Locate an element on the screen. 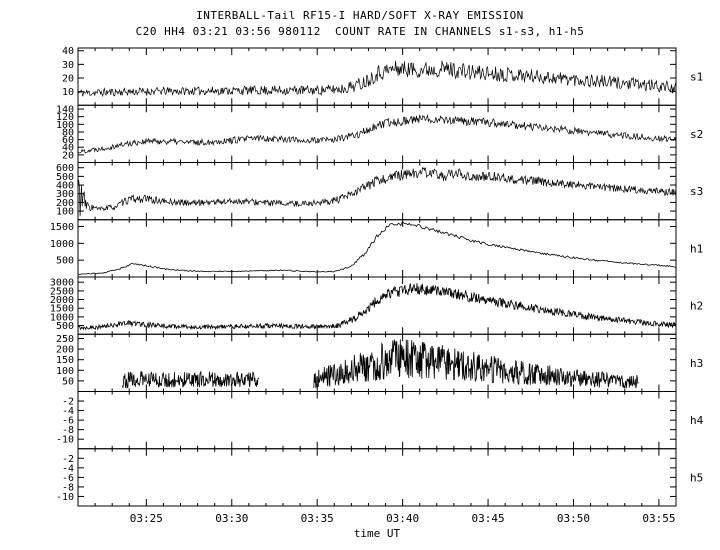 Image resolution: width=720 pixels, height=550 pixels. ytick-label-h4: -10 is located at coordinates (65, 440).